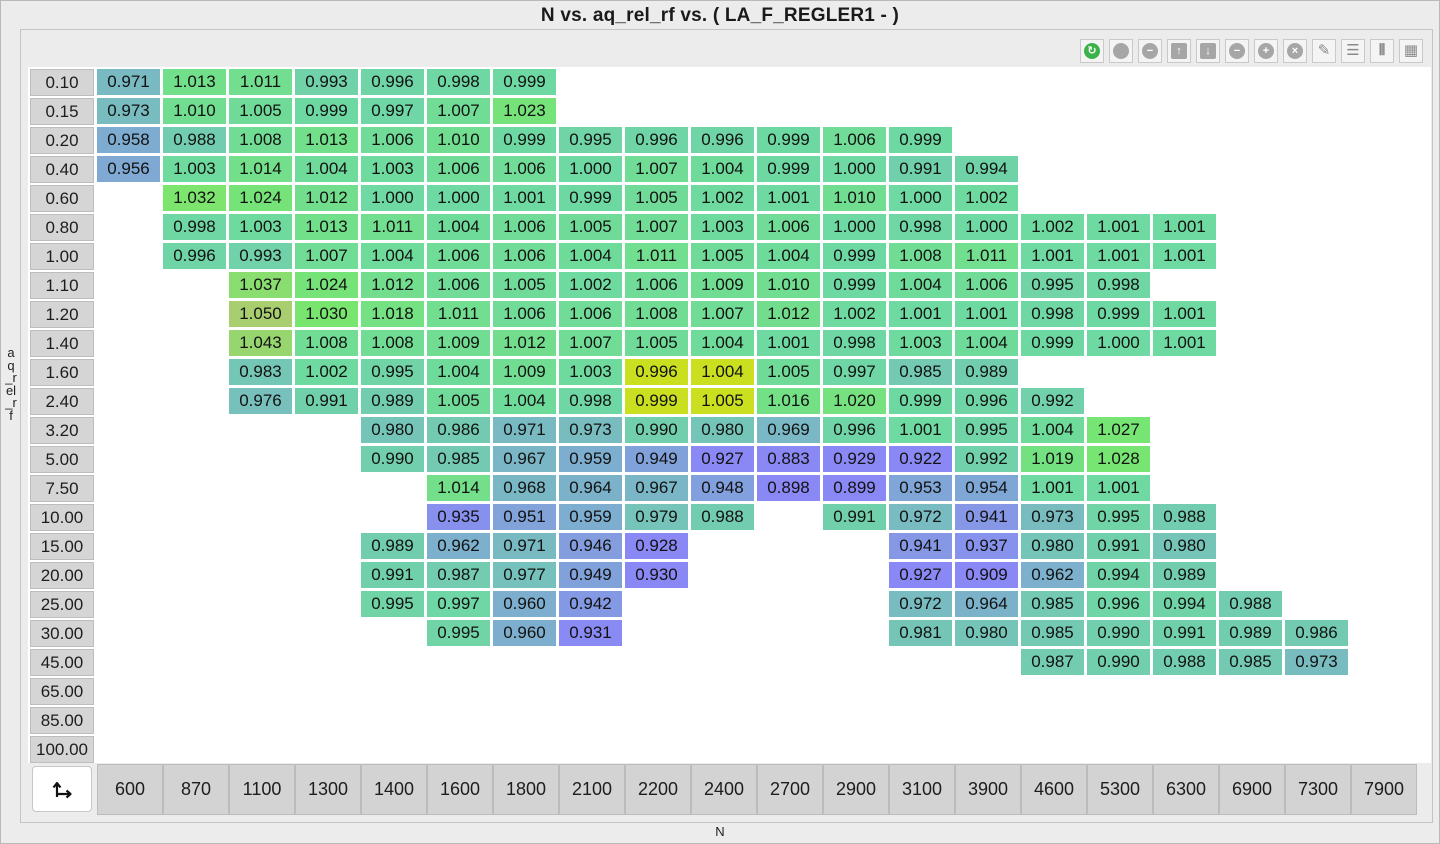 The image size is (1440, 844). I want to click on heatmap-cell: 1.010, so click(458, 140).